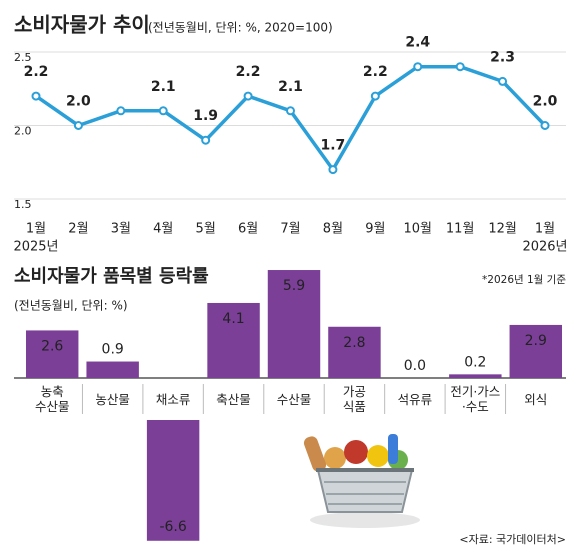 The image size is (580, 555). I want to click on value-label: 2.3, so click(502, 57).